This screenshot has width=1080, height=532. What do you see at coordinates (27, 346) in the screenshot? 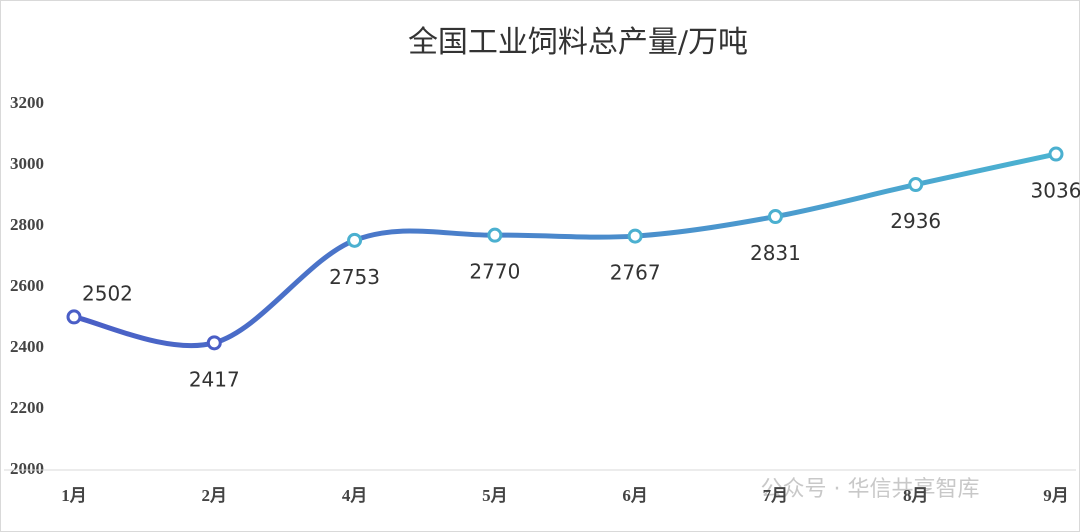
I see `y-tick-label: 2400` at bounding box center [27, 346].